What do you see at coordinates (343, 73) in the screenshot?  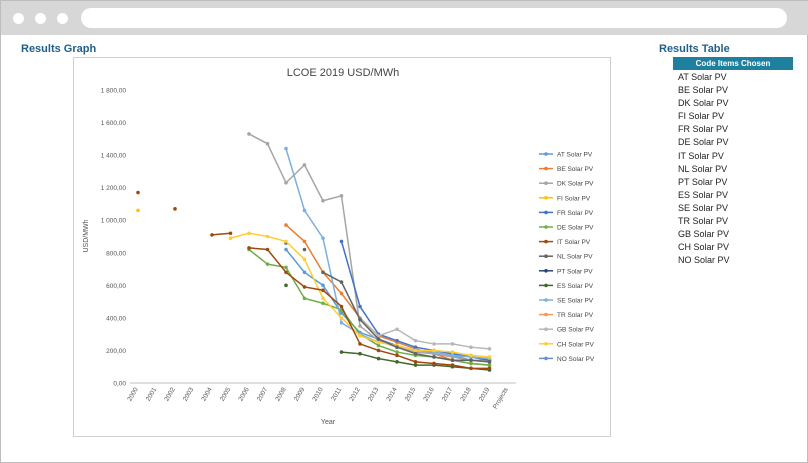 I see `chart-title: LCOE 2019 USD/MWh` at bounding box center [343, 73].